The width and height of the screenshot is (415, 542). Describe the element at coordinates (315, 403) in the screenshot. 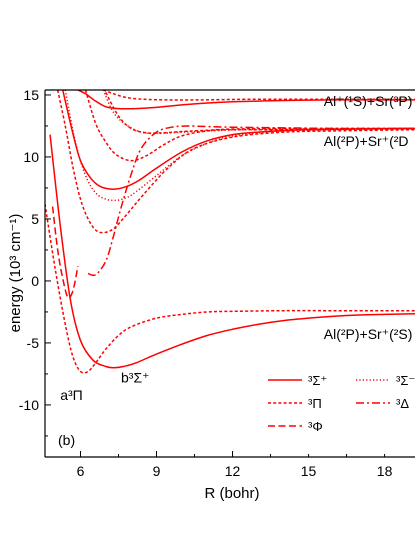

I see `legend-label: ³Π` at that location.